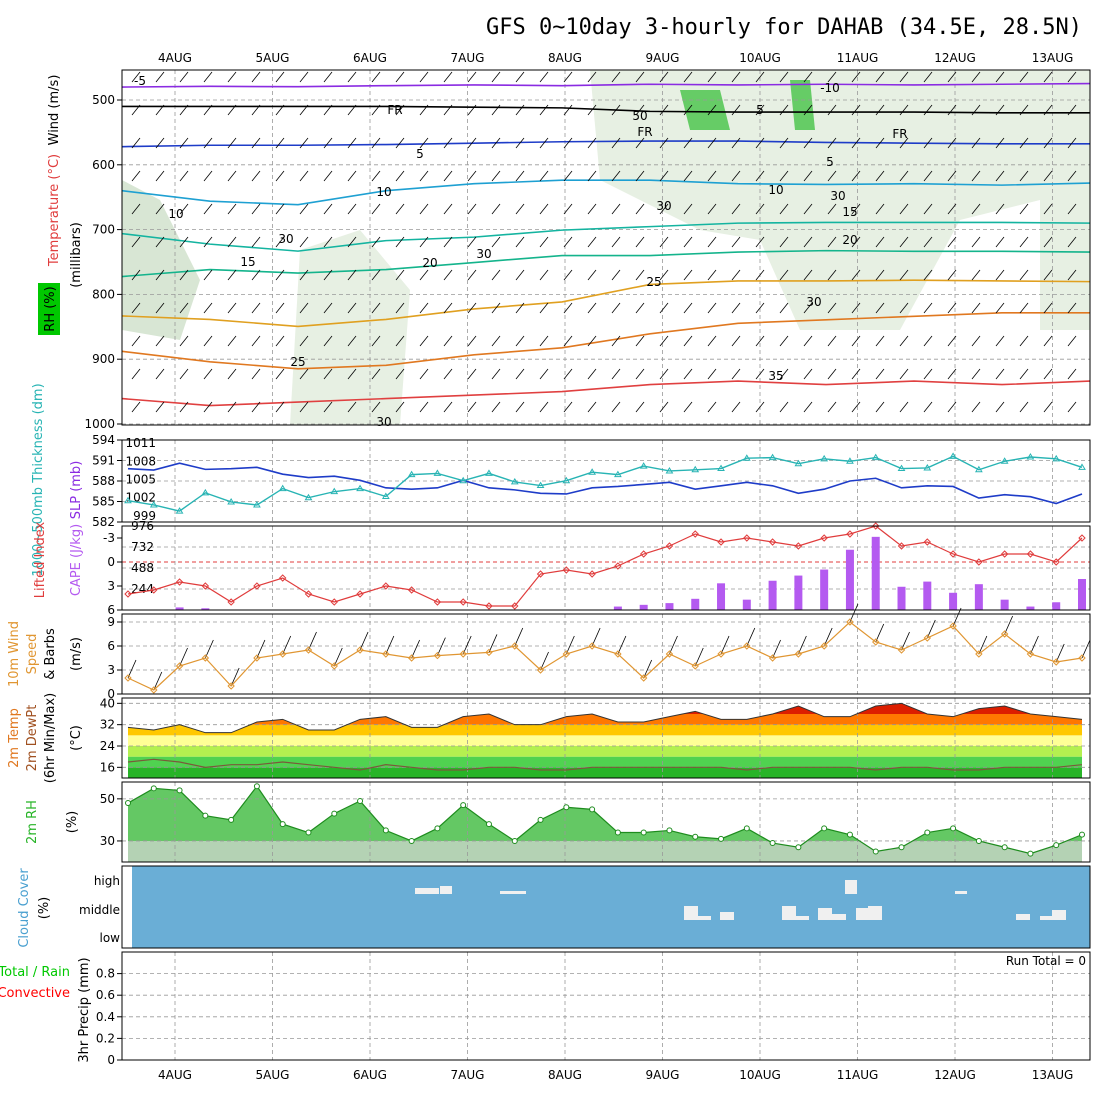 This screenshot has width=1100, height=1100. What do you see at coordinates (72, 822) in the screenshot?
I see `rh2m-unit-label: (%)` at bounding box center [72, 822].